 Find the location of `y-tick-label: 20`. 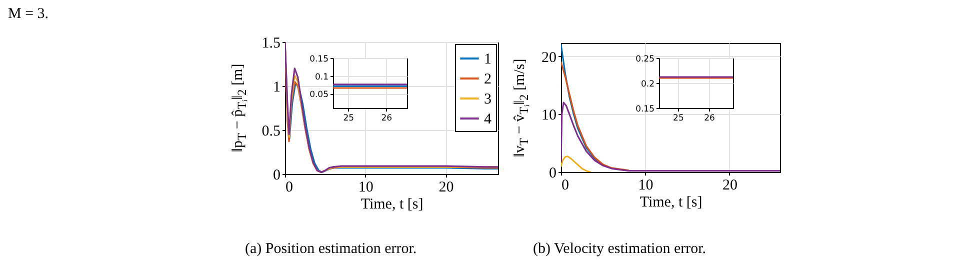

y-tick-label: 20 is located at coordinates (549, 58).